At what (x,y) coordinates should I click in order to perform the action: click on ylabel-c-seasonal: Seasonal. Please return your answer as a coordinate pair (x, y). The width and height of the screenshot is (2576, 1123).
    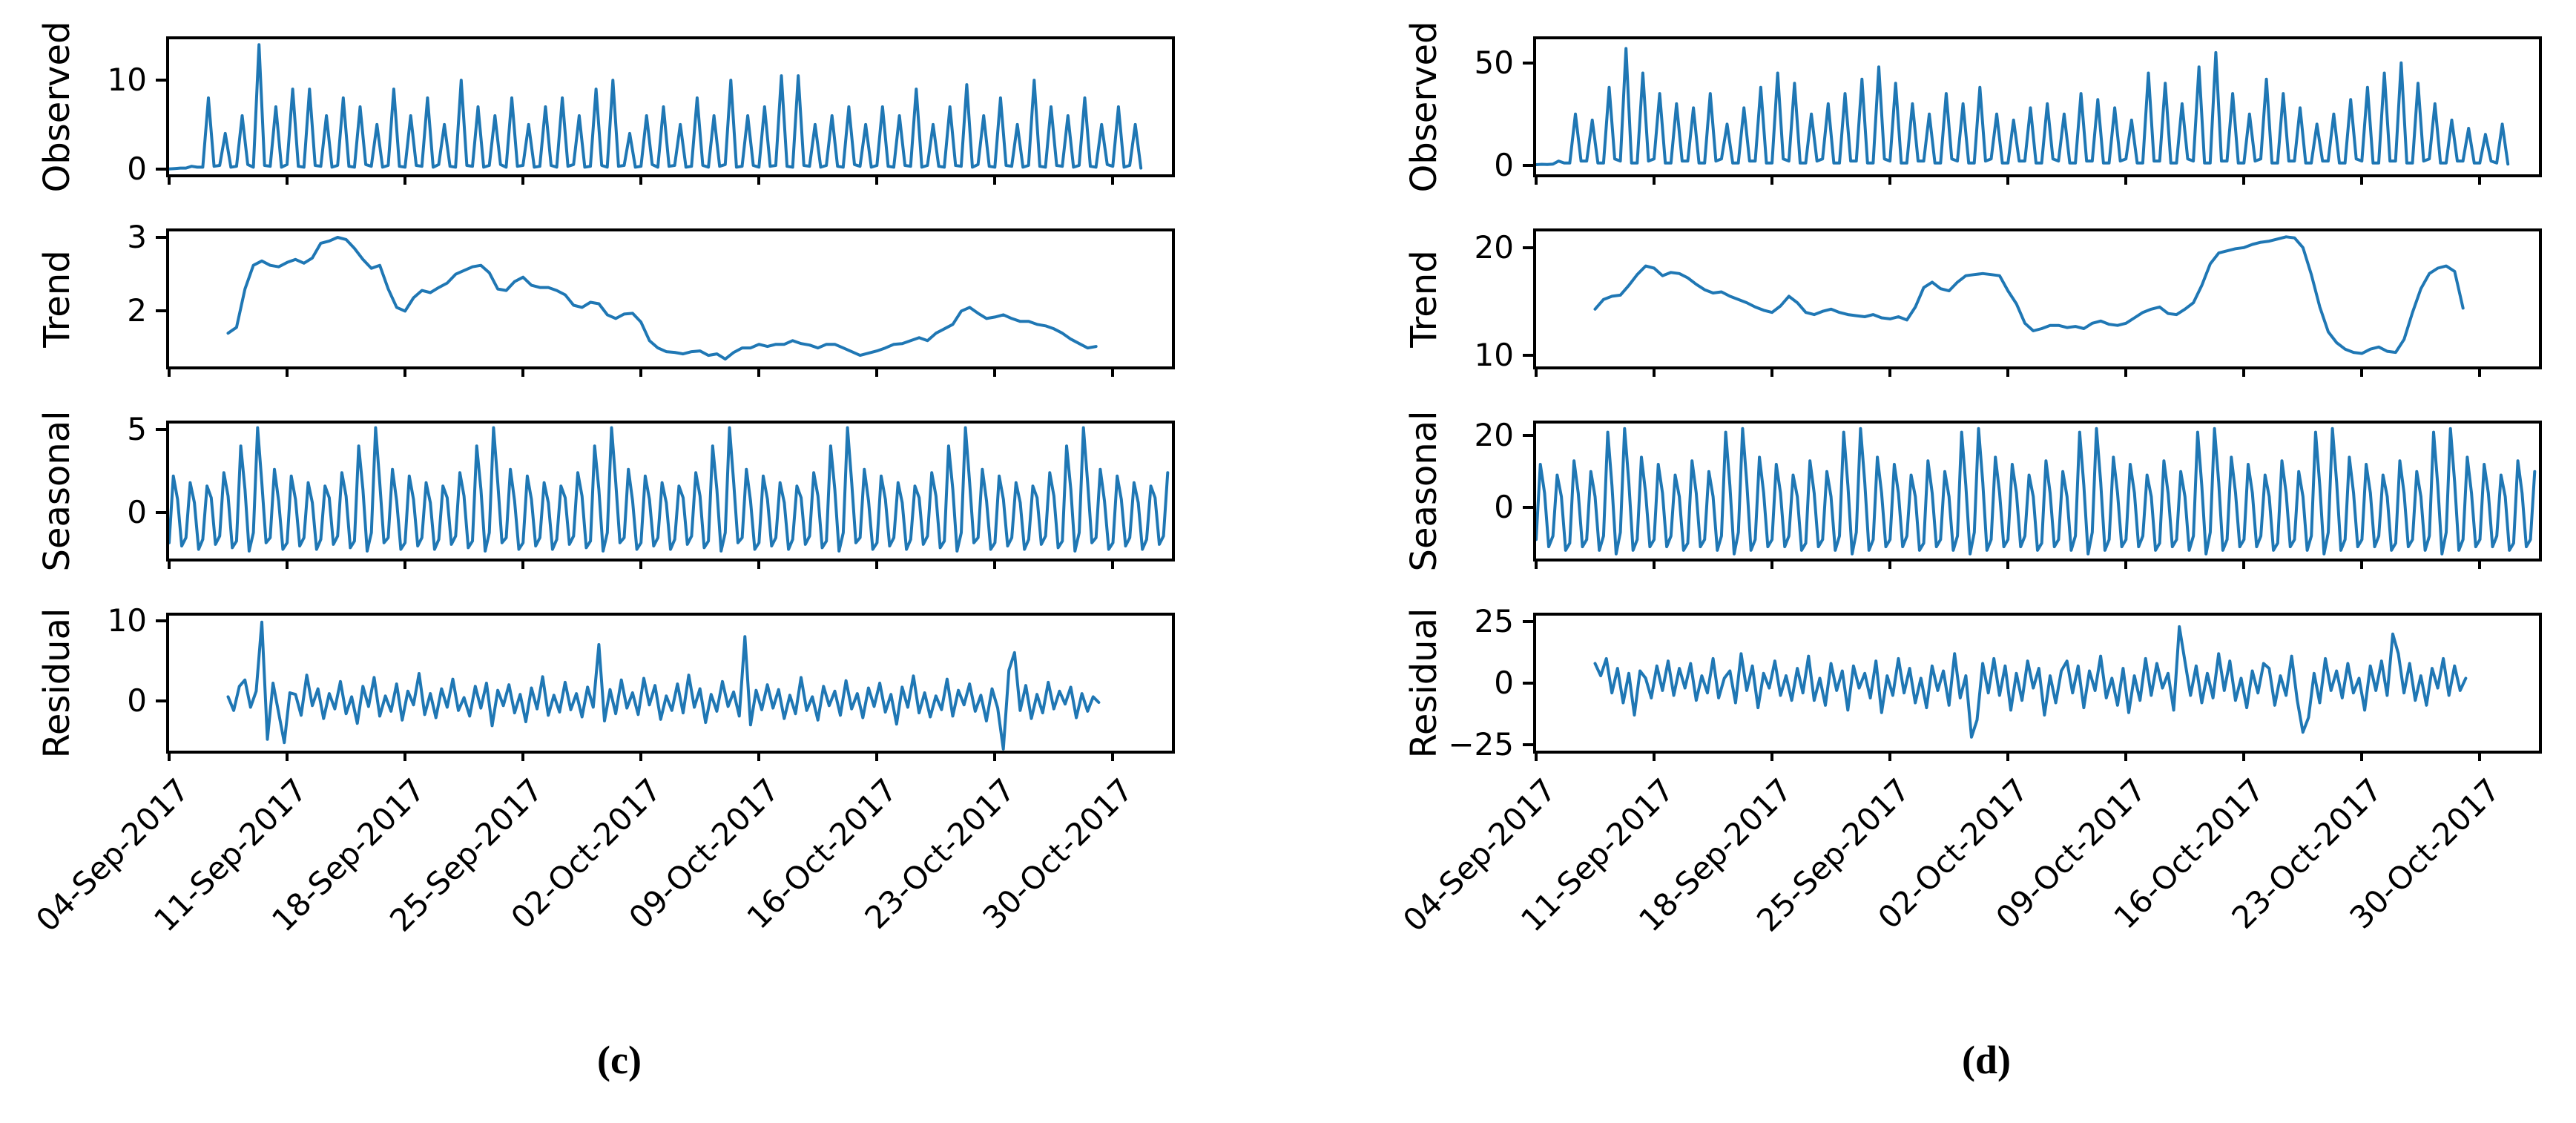
    Looking at the image, I should click on (57, 491).